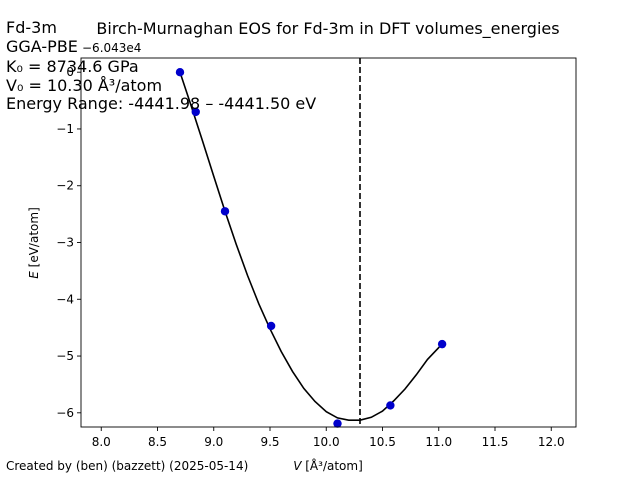 The width and height of the screenshot is (640, 480). What do you see at coordinates (65, 186) in the screenshot?
I see `y-tick-label: −2` at bounding box center [65, 186].